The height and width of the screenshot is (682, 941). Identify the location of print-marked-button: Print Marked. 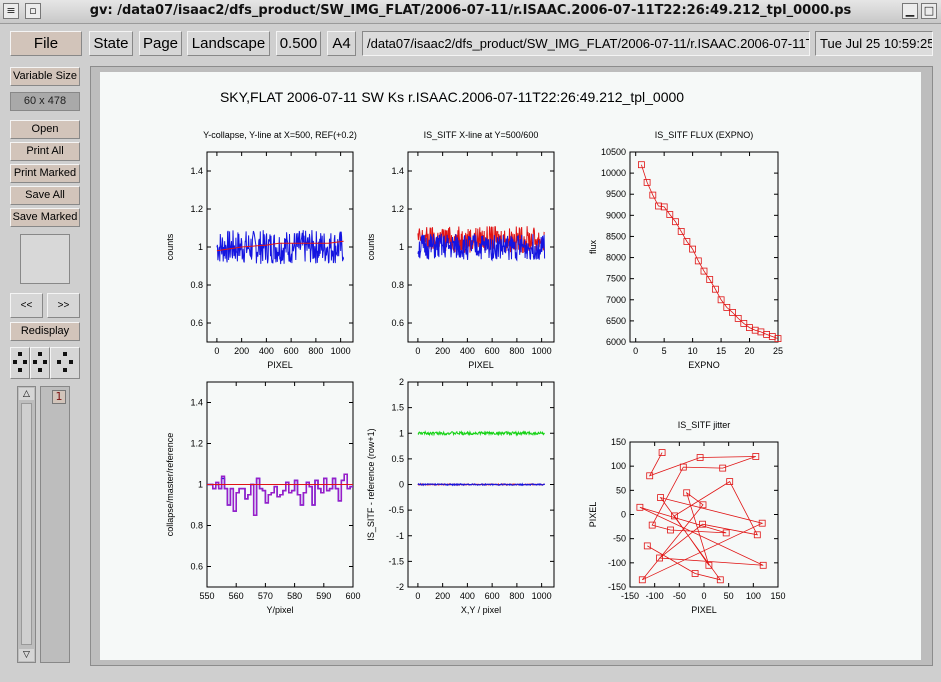
(45, 173).